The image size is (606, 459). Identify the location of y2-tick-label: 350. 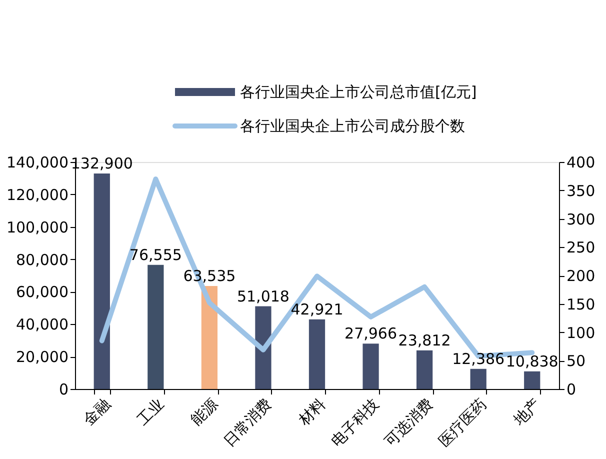
(581, 191).